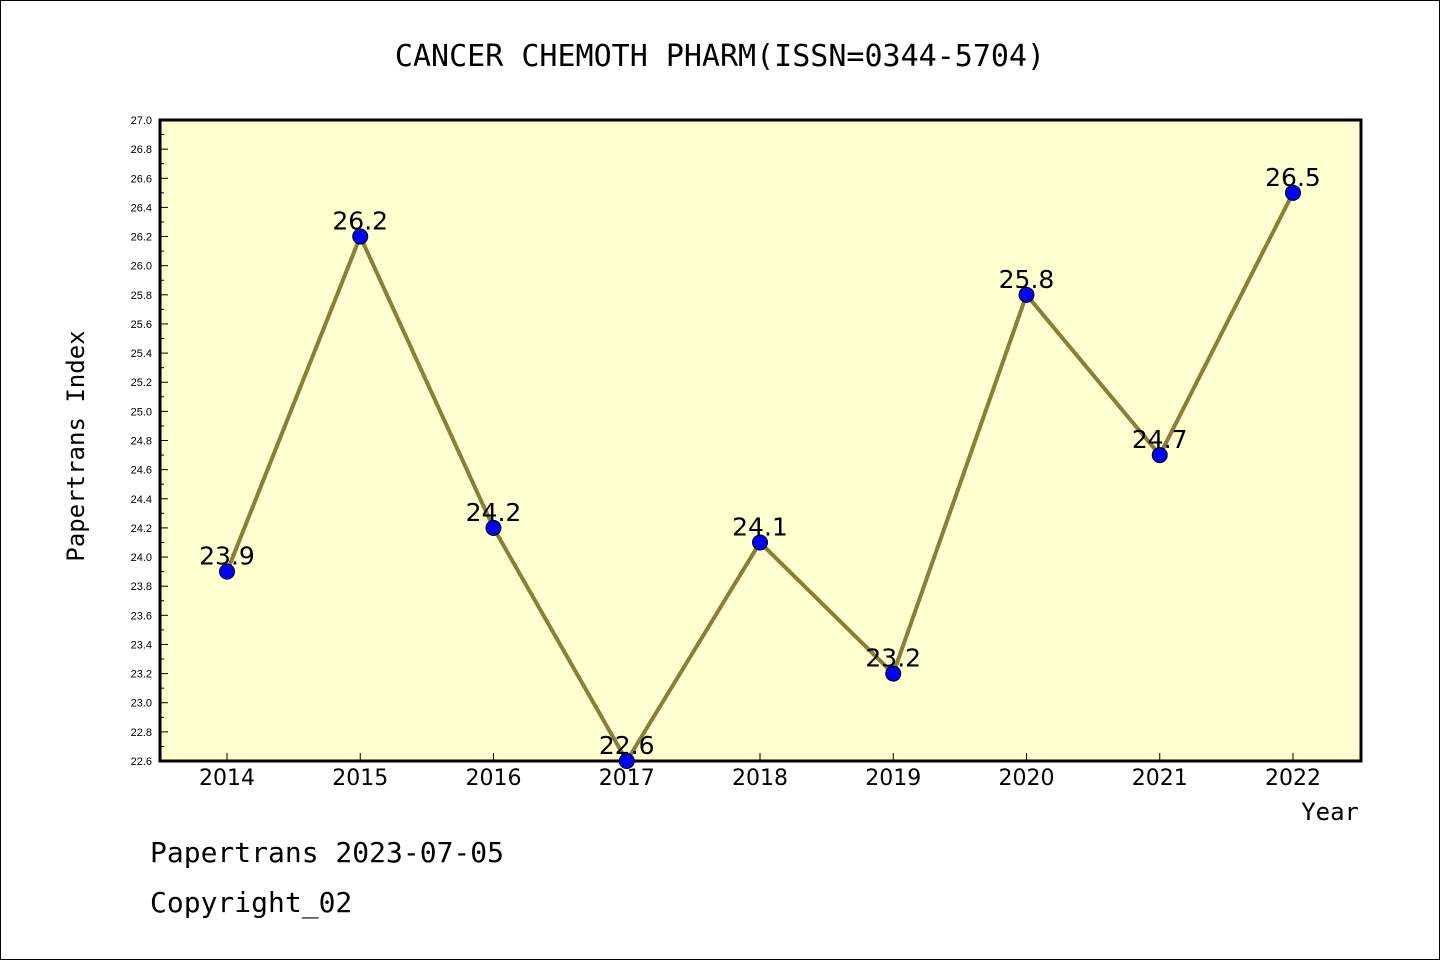 The height and width of the screenshot is (960, 1440). I want to click on y-tick-label: 23.8, so click(141, 587).